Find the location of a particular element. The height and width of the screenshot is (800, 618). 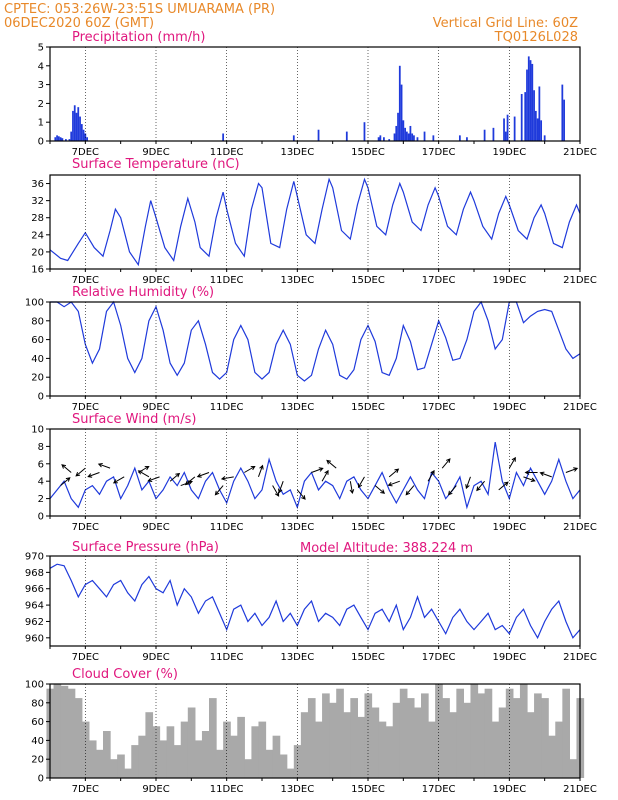

y-tick-label: 0 is located at coordinates (41, 779).